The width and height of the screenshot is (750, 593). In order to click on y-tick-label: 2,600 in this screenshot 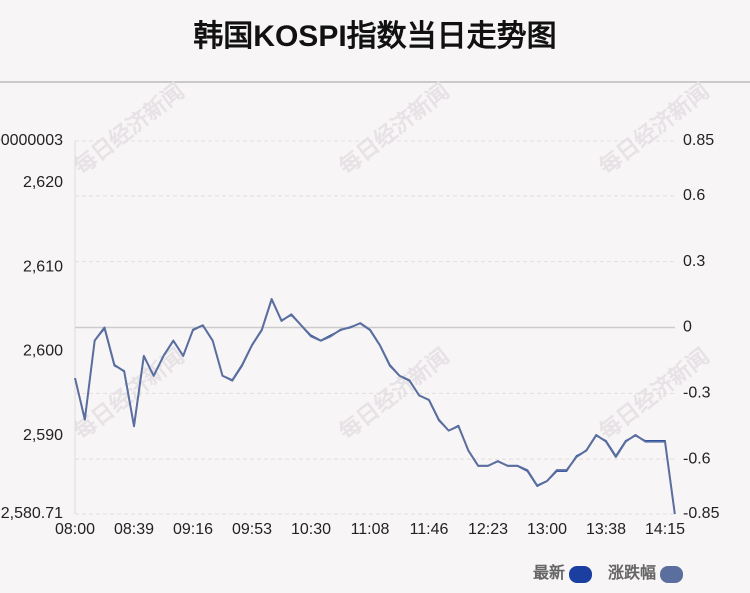, I will do `click(43, 351)`.